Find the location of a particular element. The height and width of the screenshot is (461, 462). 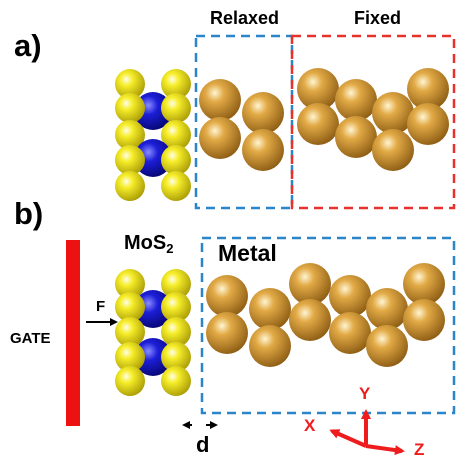

axis-x-label: X is located at coordinates (310, 425).